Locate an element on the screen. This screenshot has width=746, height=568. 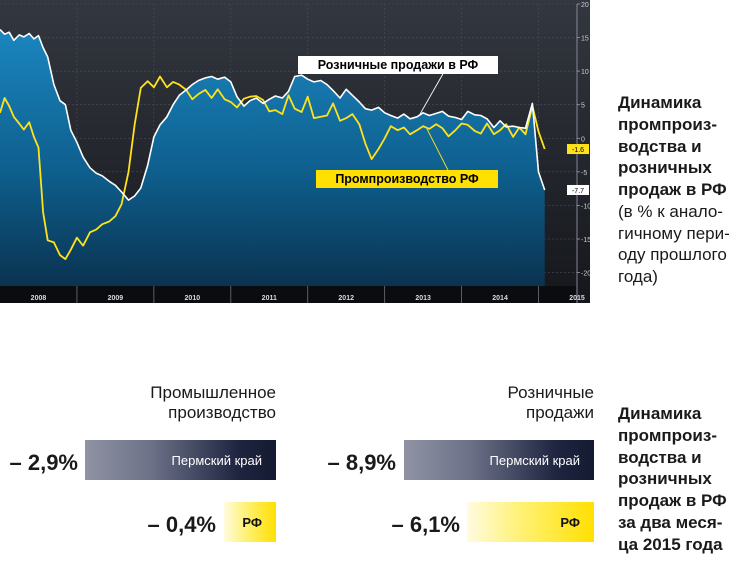
retail-annotation: Розничные продажи в РФ is located at coordinates (398, 65).